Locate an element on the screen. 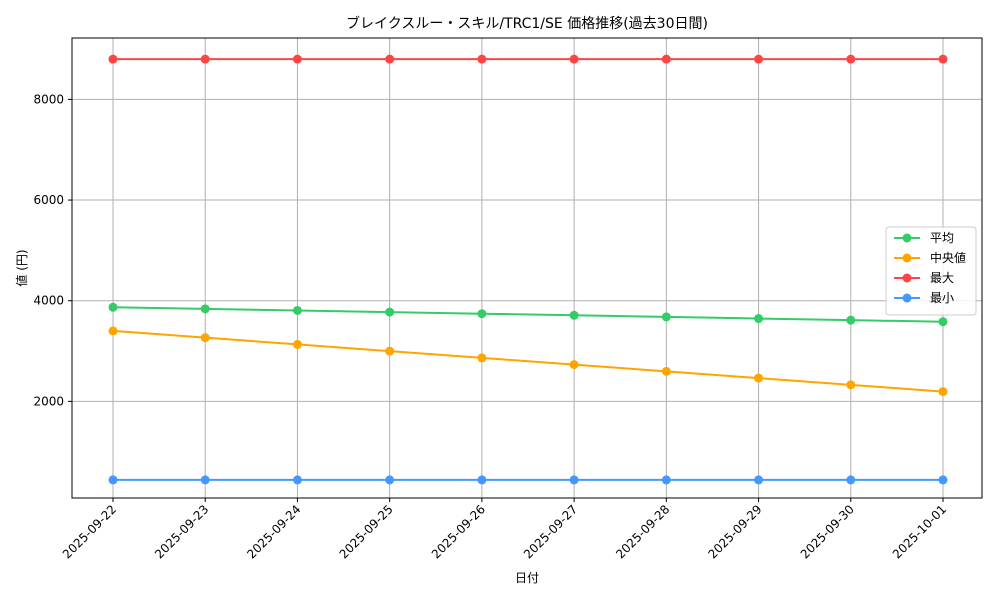 This screenshot has height=604, width=1000. x-axis-label: 日付 is located at coordinates (527, 578).